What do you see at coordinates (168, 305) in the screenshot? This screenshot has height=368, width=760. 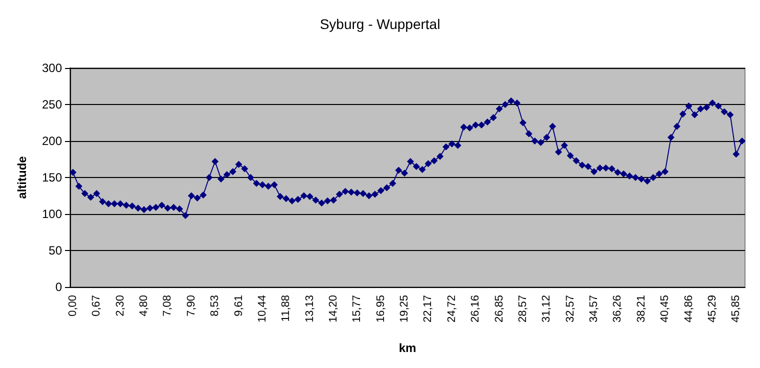 I see `x-tick-label: 7,08` at bounding box center [168, 305].